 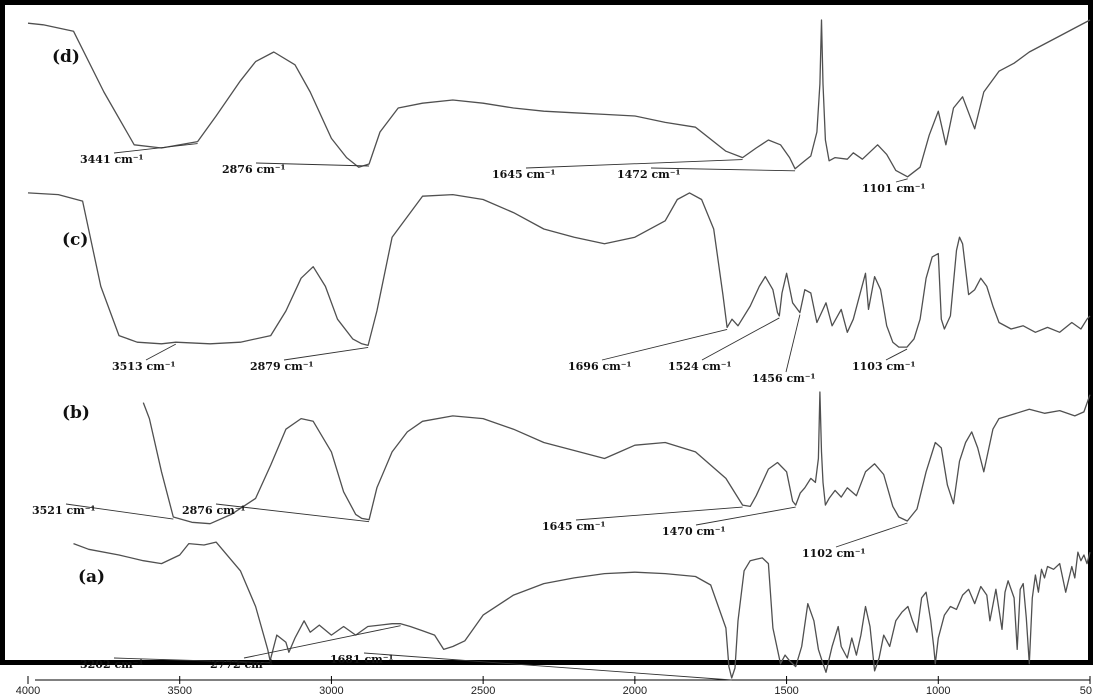 I want to click on peak-label: 1696 cm⁻¹, so click(x=600, y=366).